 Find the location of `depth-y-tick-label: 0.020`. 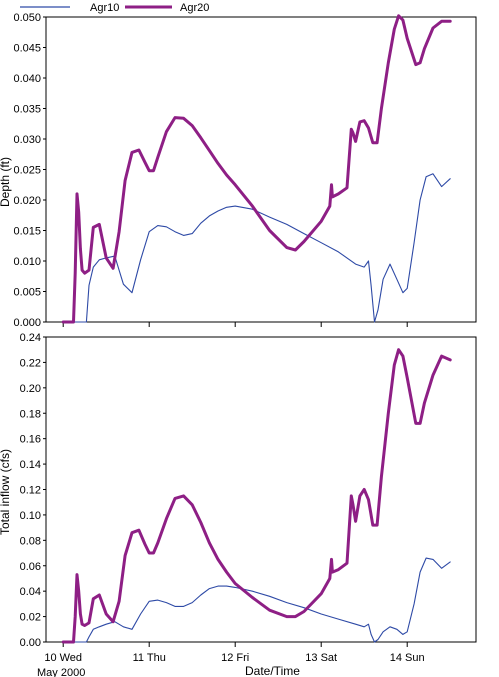

depth-y-tick-label: 0.020 is located at coordinates (27, 201).